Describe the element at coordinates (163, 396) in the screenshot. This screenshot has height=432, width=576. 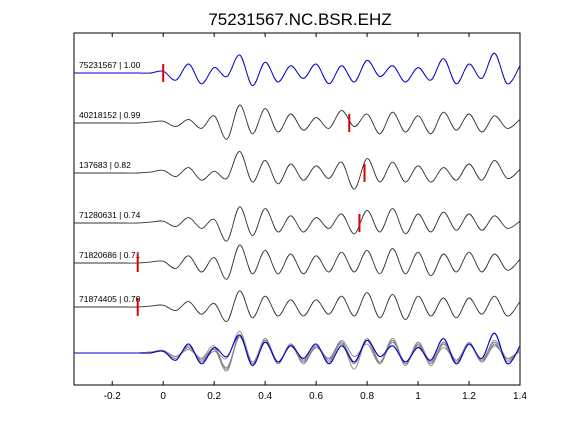
I see `x-tick-label-1: 0` at that location.